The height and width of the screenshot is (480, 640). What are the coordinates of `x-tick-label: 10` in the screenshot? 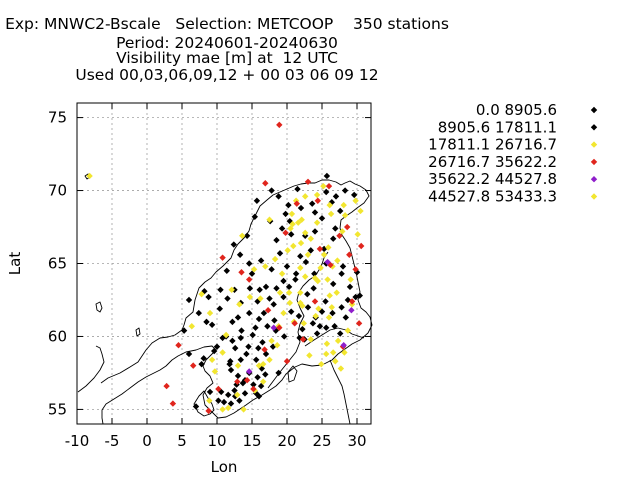 It's located at (216, 441).